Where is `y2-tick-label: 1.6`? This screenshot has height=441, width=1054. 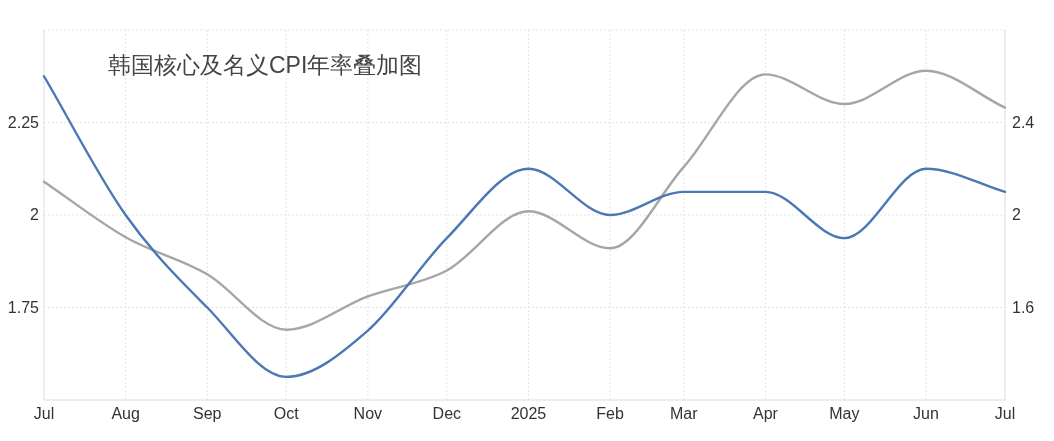 y2-tick-label: 1.6 is located at coordinates (1023, 307).